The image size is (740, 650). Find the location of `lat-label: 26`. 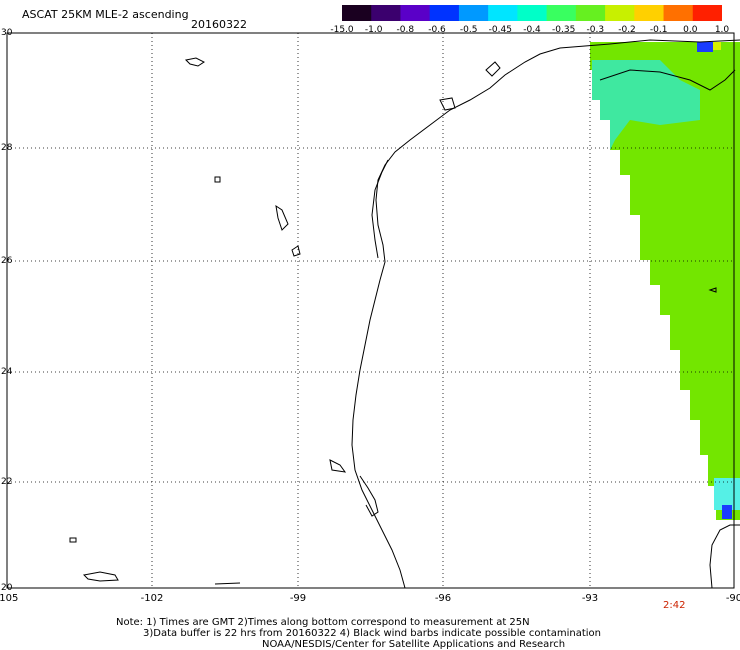

lat-label: 26 is located at coordinates (7, 261).